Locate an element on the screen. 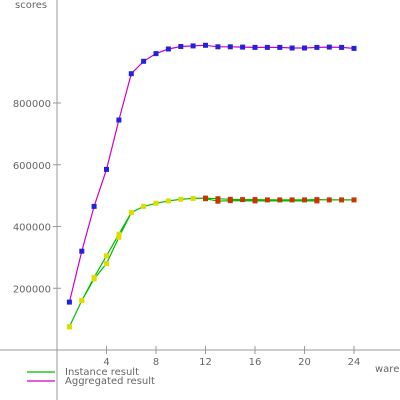  x-tick-label: 24 is located at coordinates (354, 362).